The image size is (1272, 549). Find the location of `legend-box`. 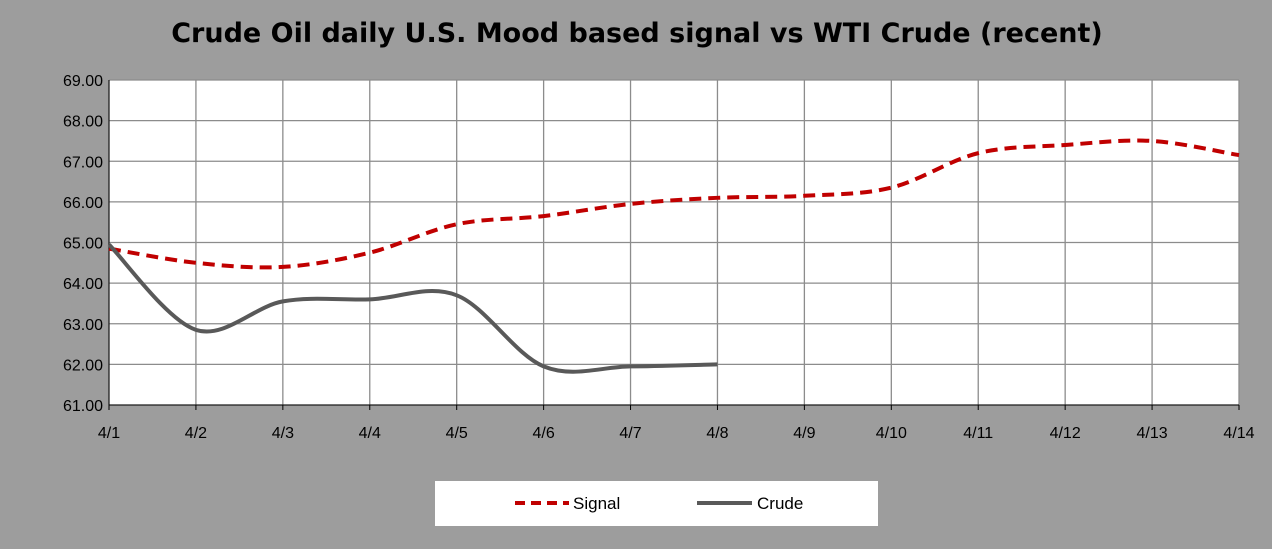

legend-box is located at coordinates (656, 503).